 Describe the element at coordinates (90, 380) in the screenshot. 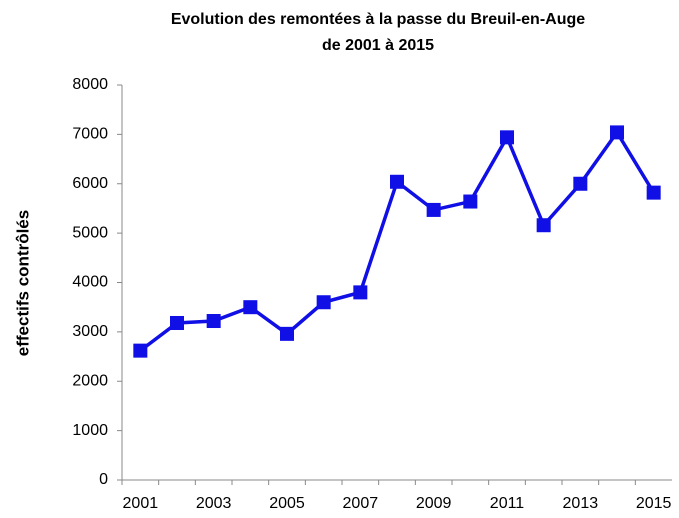

I see `y-tick-label: 2000` at that location.